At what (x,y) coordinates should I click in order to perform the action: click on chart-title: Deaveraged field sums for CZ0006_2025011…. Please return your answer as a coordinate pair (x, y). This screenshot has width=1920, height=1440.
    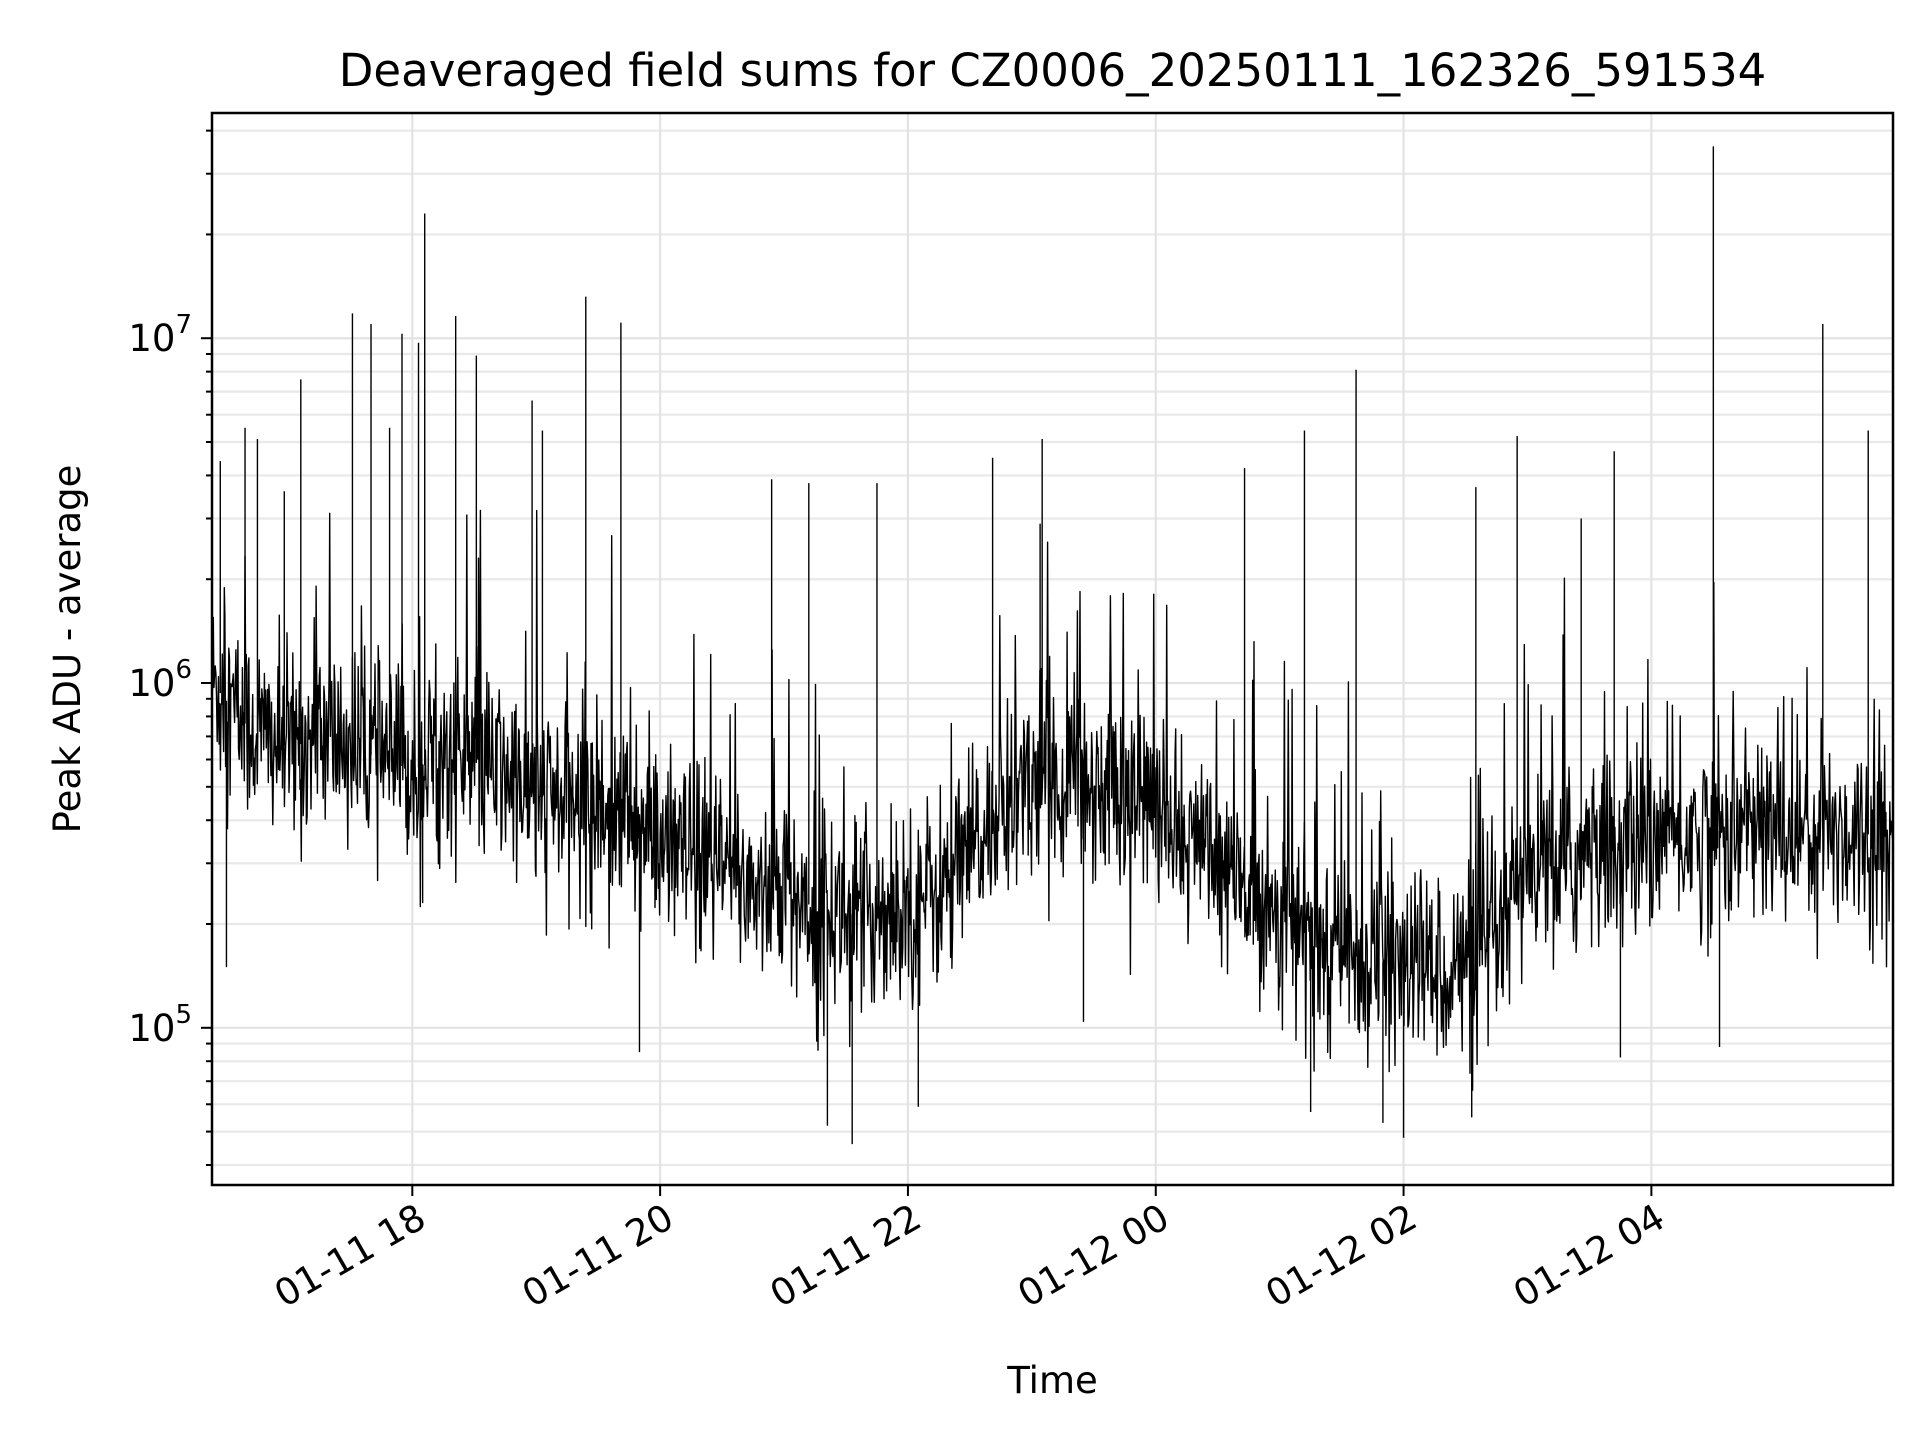
    Looking at the image, I should click on (1052, 70).